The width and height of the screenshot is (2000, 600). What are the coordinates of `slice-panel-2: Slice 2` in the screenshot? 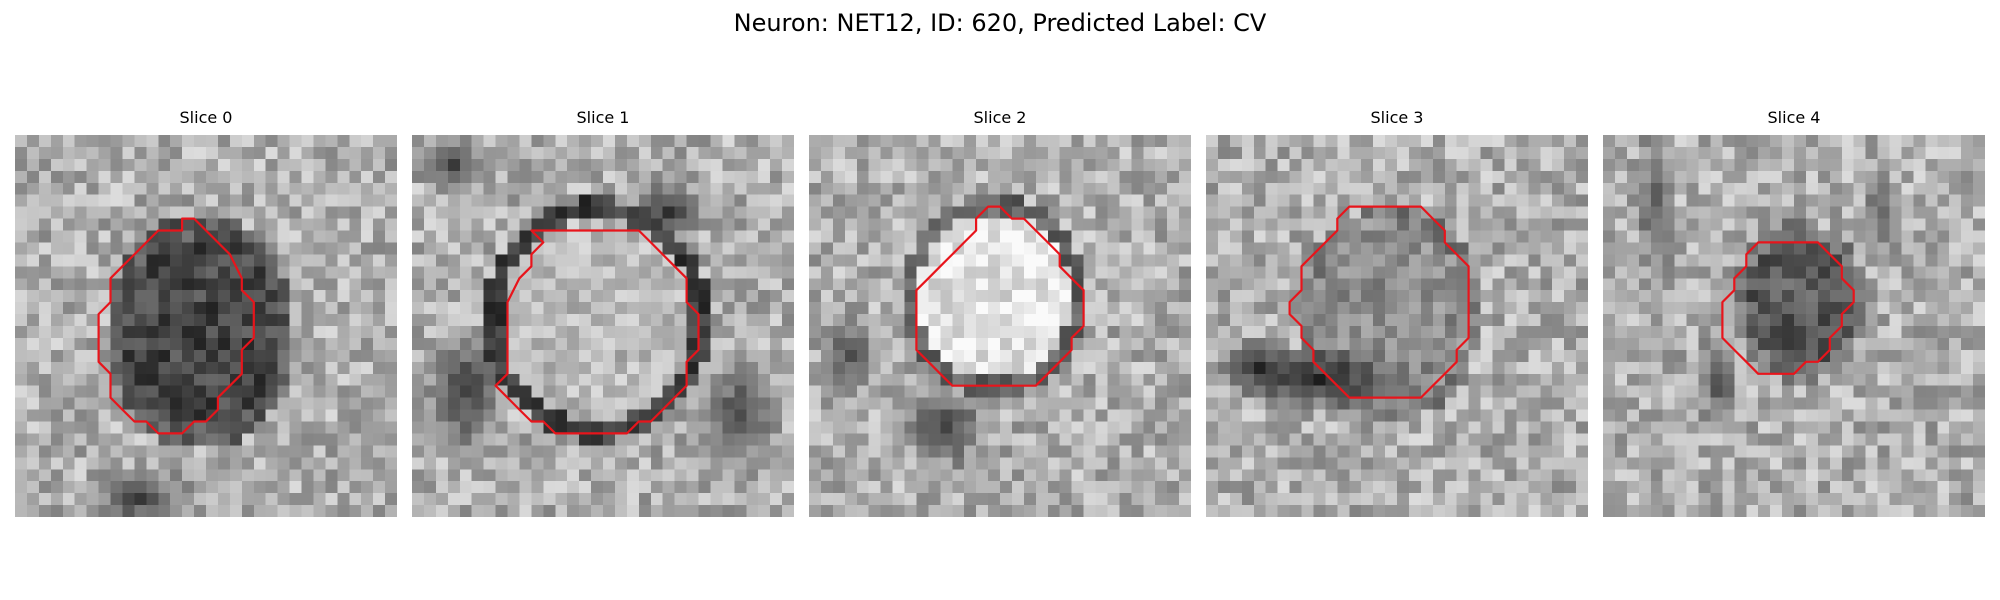 It's located at (1000, 313).